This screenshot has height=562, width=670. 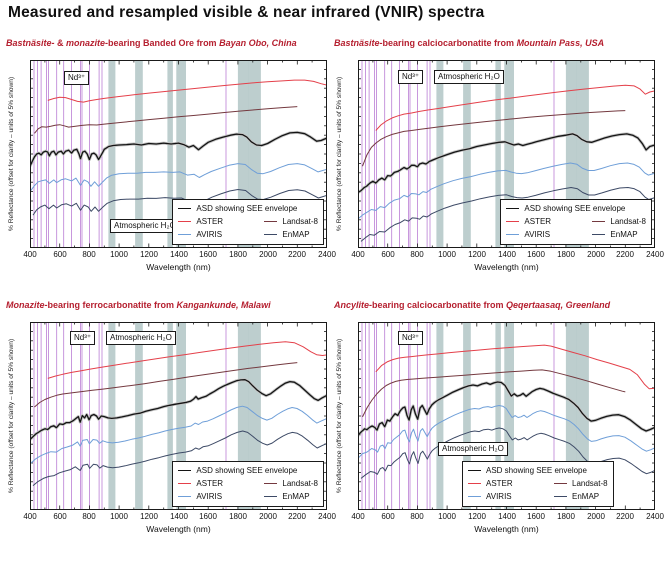 What do you see at coordinates (237, 208) in the screenshot?
I see `legend-item: ASD showing SEE envelope` at bounding box center [237, 208].